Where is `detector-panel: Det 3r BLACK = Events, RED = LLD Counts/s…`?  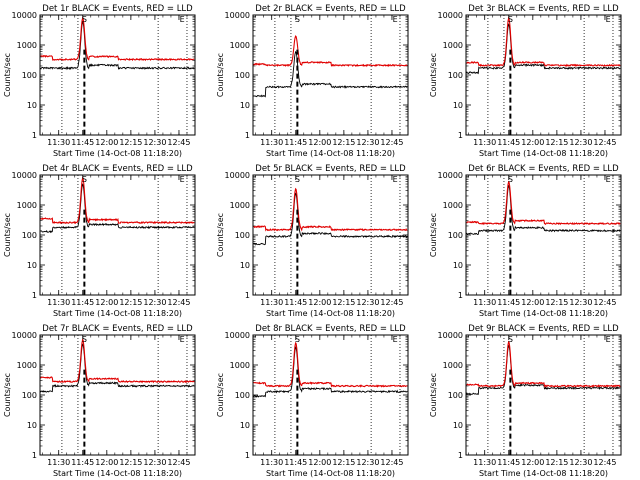 detector-panel: Det 3r BLACK = Events, RED = LLD Counts/s… is located at coordinates (525, 81).